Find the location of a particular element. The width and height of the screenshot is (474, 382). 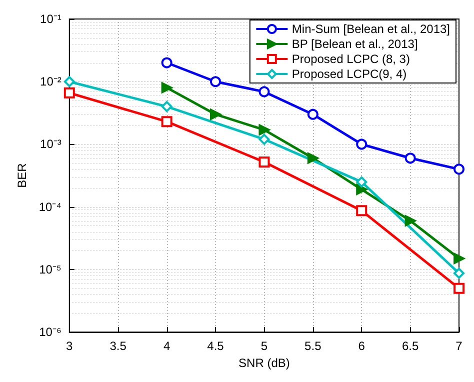

y-tick-label: 10⁻³ is located at coordinates (51, 144).